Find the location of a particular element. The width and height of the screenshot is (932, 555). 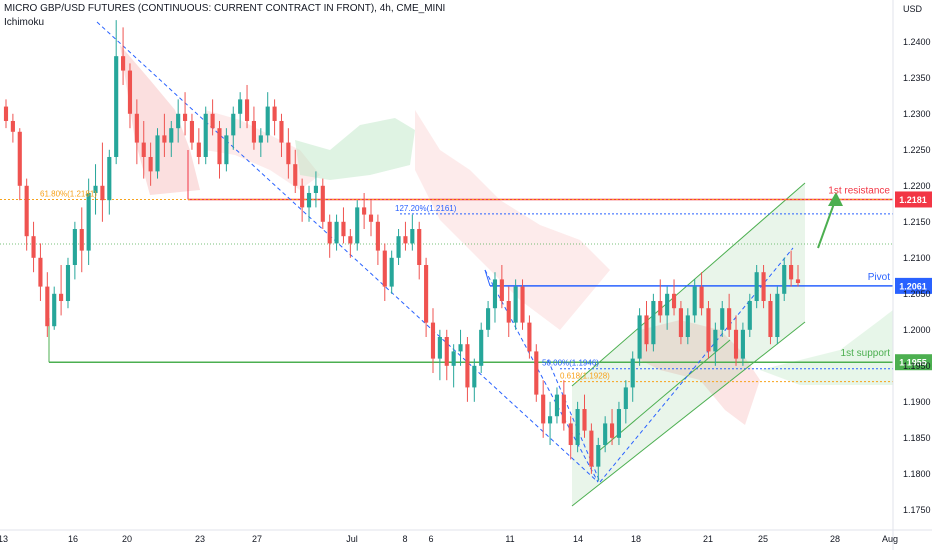

level-label-2: 1st support is located at coordinates (866, 353).